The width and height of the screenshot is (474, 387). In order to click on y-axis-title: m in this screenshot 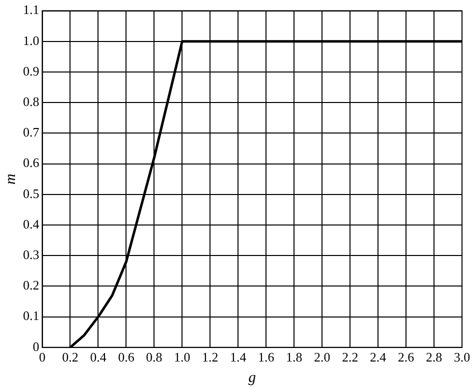, I will do `click(10, 179)`.